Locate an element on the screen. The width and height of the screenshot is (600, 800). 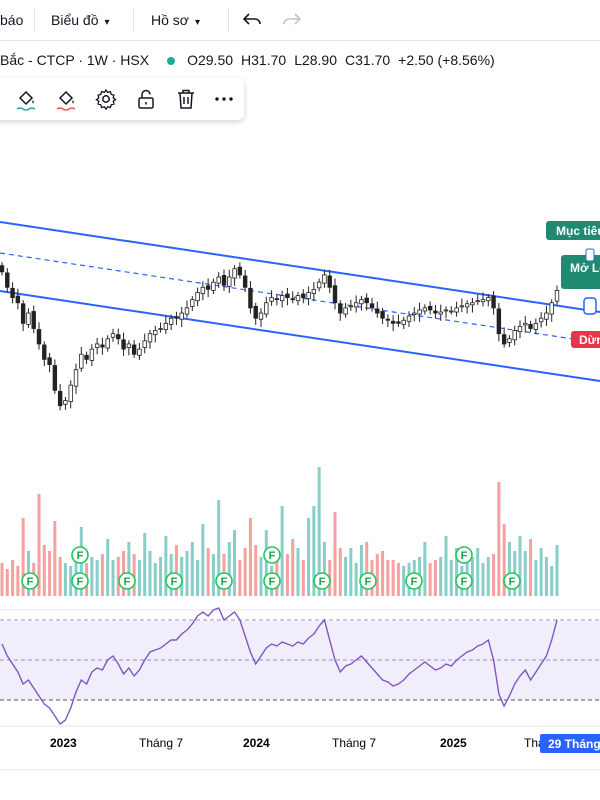
gear-icon is located at coordinates (106, 99).